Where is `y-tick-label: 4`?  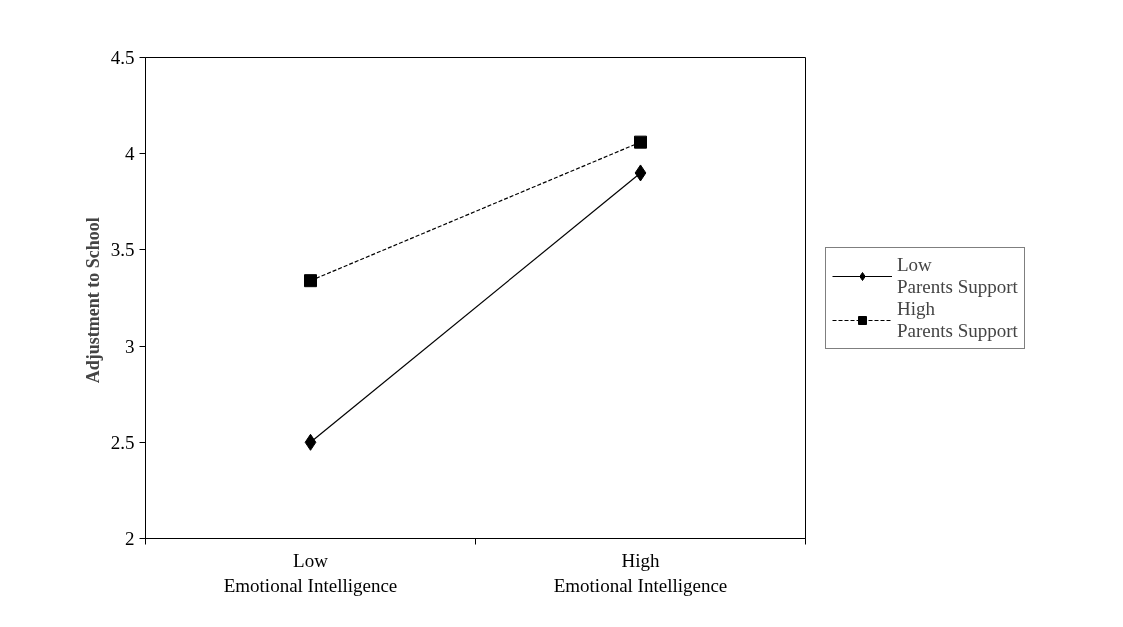
y-tick-label: 4 is located at coordinates (130, 154).